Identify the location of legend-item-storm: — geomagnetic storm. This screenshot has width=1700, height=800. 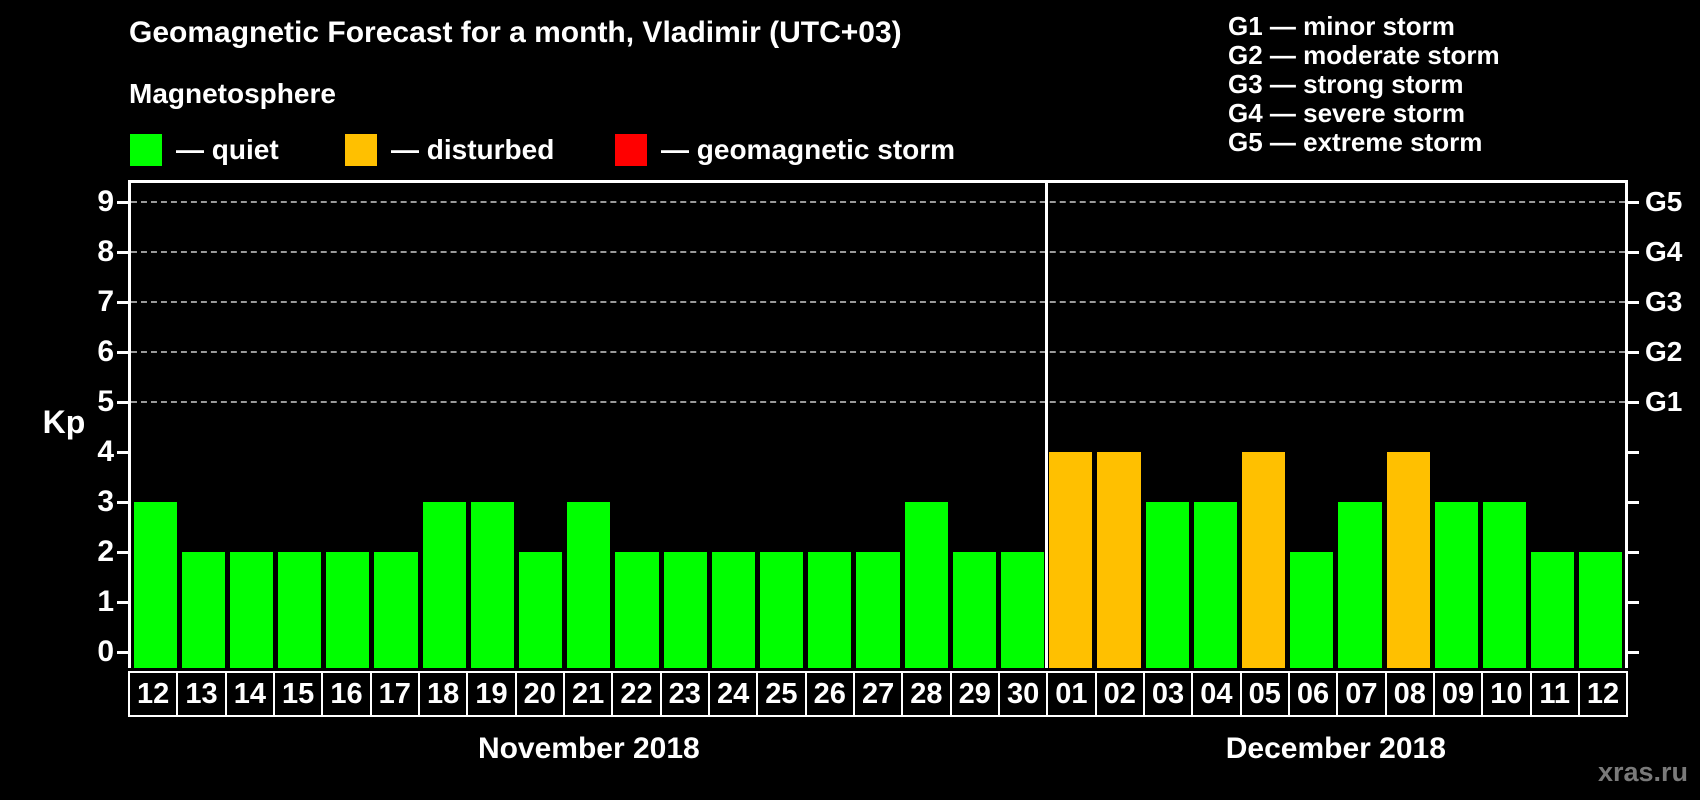
(785, 150).